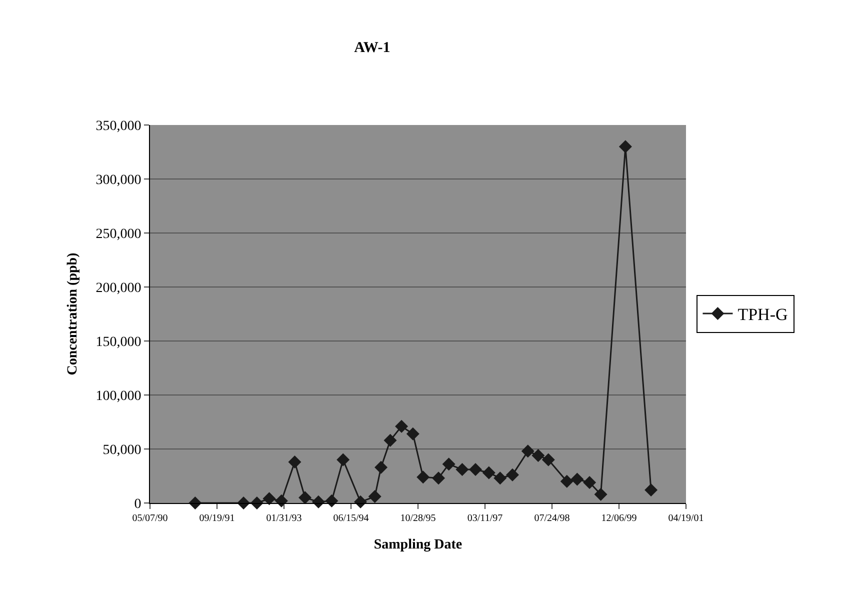  What do you see at coordinates (552, 518) in the screenshot?
I see `x-tick-label: 07/24/98` at bounding box center [552, 518].